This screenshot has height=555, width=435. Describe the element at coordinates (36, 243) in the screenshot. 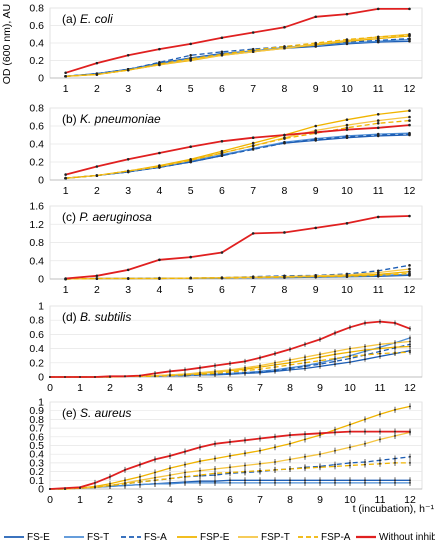

I see `y-tick-label: 0.8` at that location.